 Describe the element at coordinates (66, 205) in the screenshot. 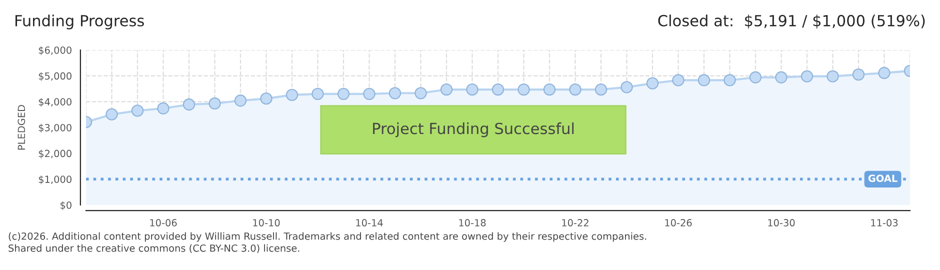

I see `y-tick-label: $0` at that location.